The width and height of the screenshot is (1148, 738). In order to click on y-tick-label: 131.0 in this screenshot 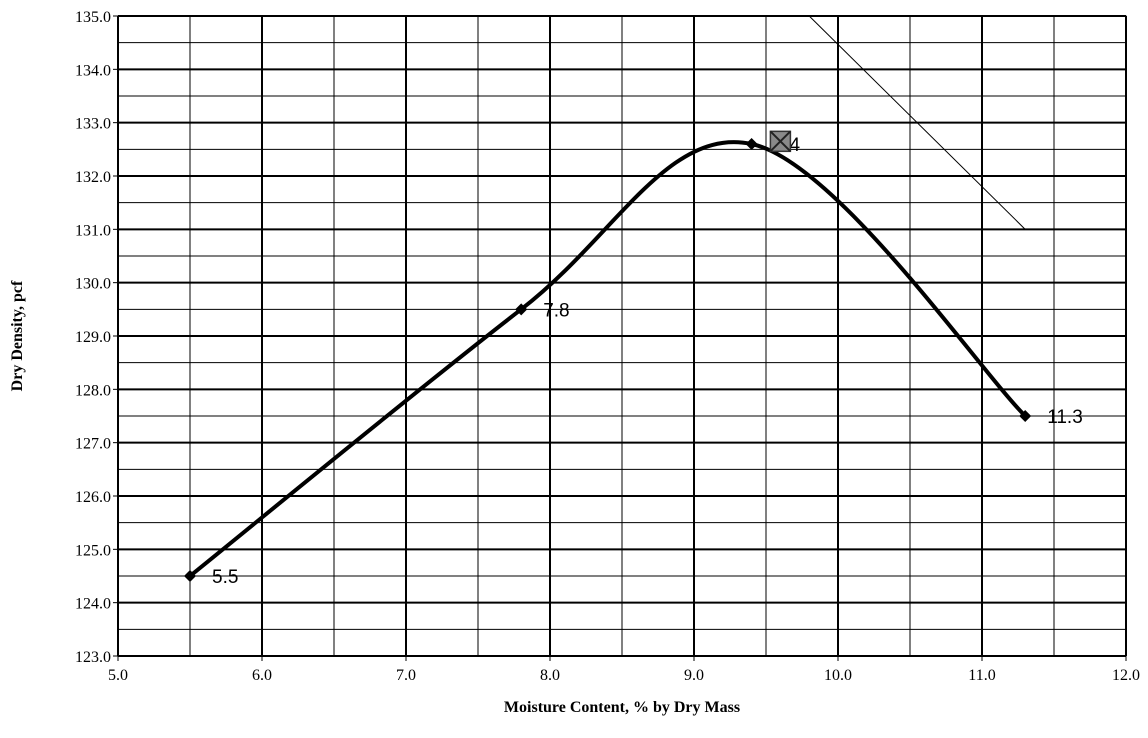, I will do `click(93, 230)`.